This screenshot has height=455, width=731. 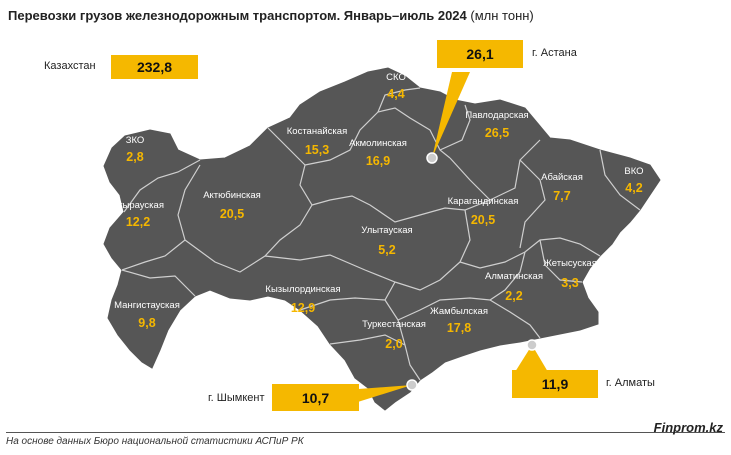 I want to click on total-value-box: 232,8, so click(x=154, y=67).